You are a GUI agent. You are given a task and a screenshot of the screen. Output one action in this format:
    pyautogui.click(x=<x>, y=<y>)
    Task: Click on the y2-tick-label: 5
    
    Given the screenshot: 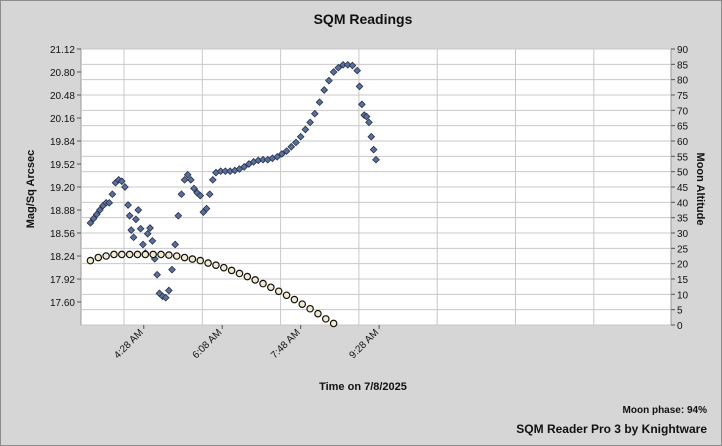 What is the action you would take?
    pyautogui.click(x=680, y=311)
    